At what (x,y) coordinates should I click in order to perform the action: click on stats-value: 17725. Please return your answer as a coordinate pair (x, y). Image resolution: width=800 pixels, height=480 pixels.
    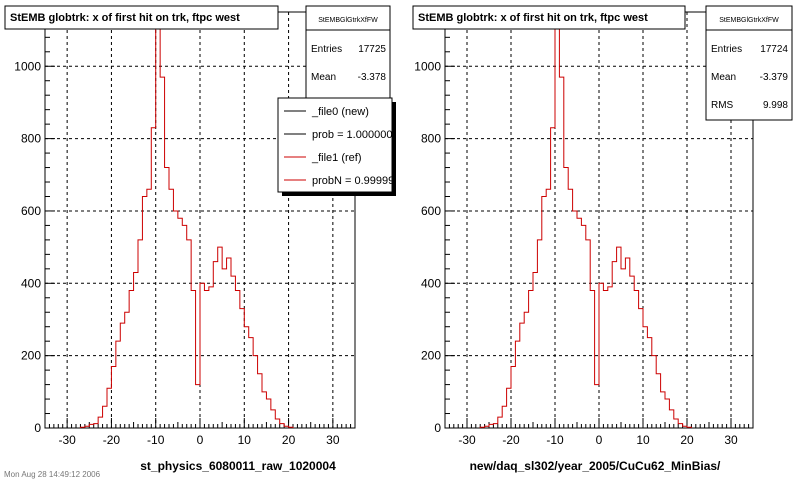
    Looking at the image, I should click on (372, 49).